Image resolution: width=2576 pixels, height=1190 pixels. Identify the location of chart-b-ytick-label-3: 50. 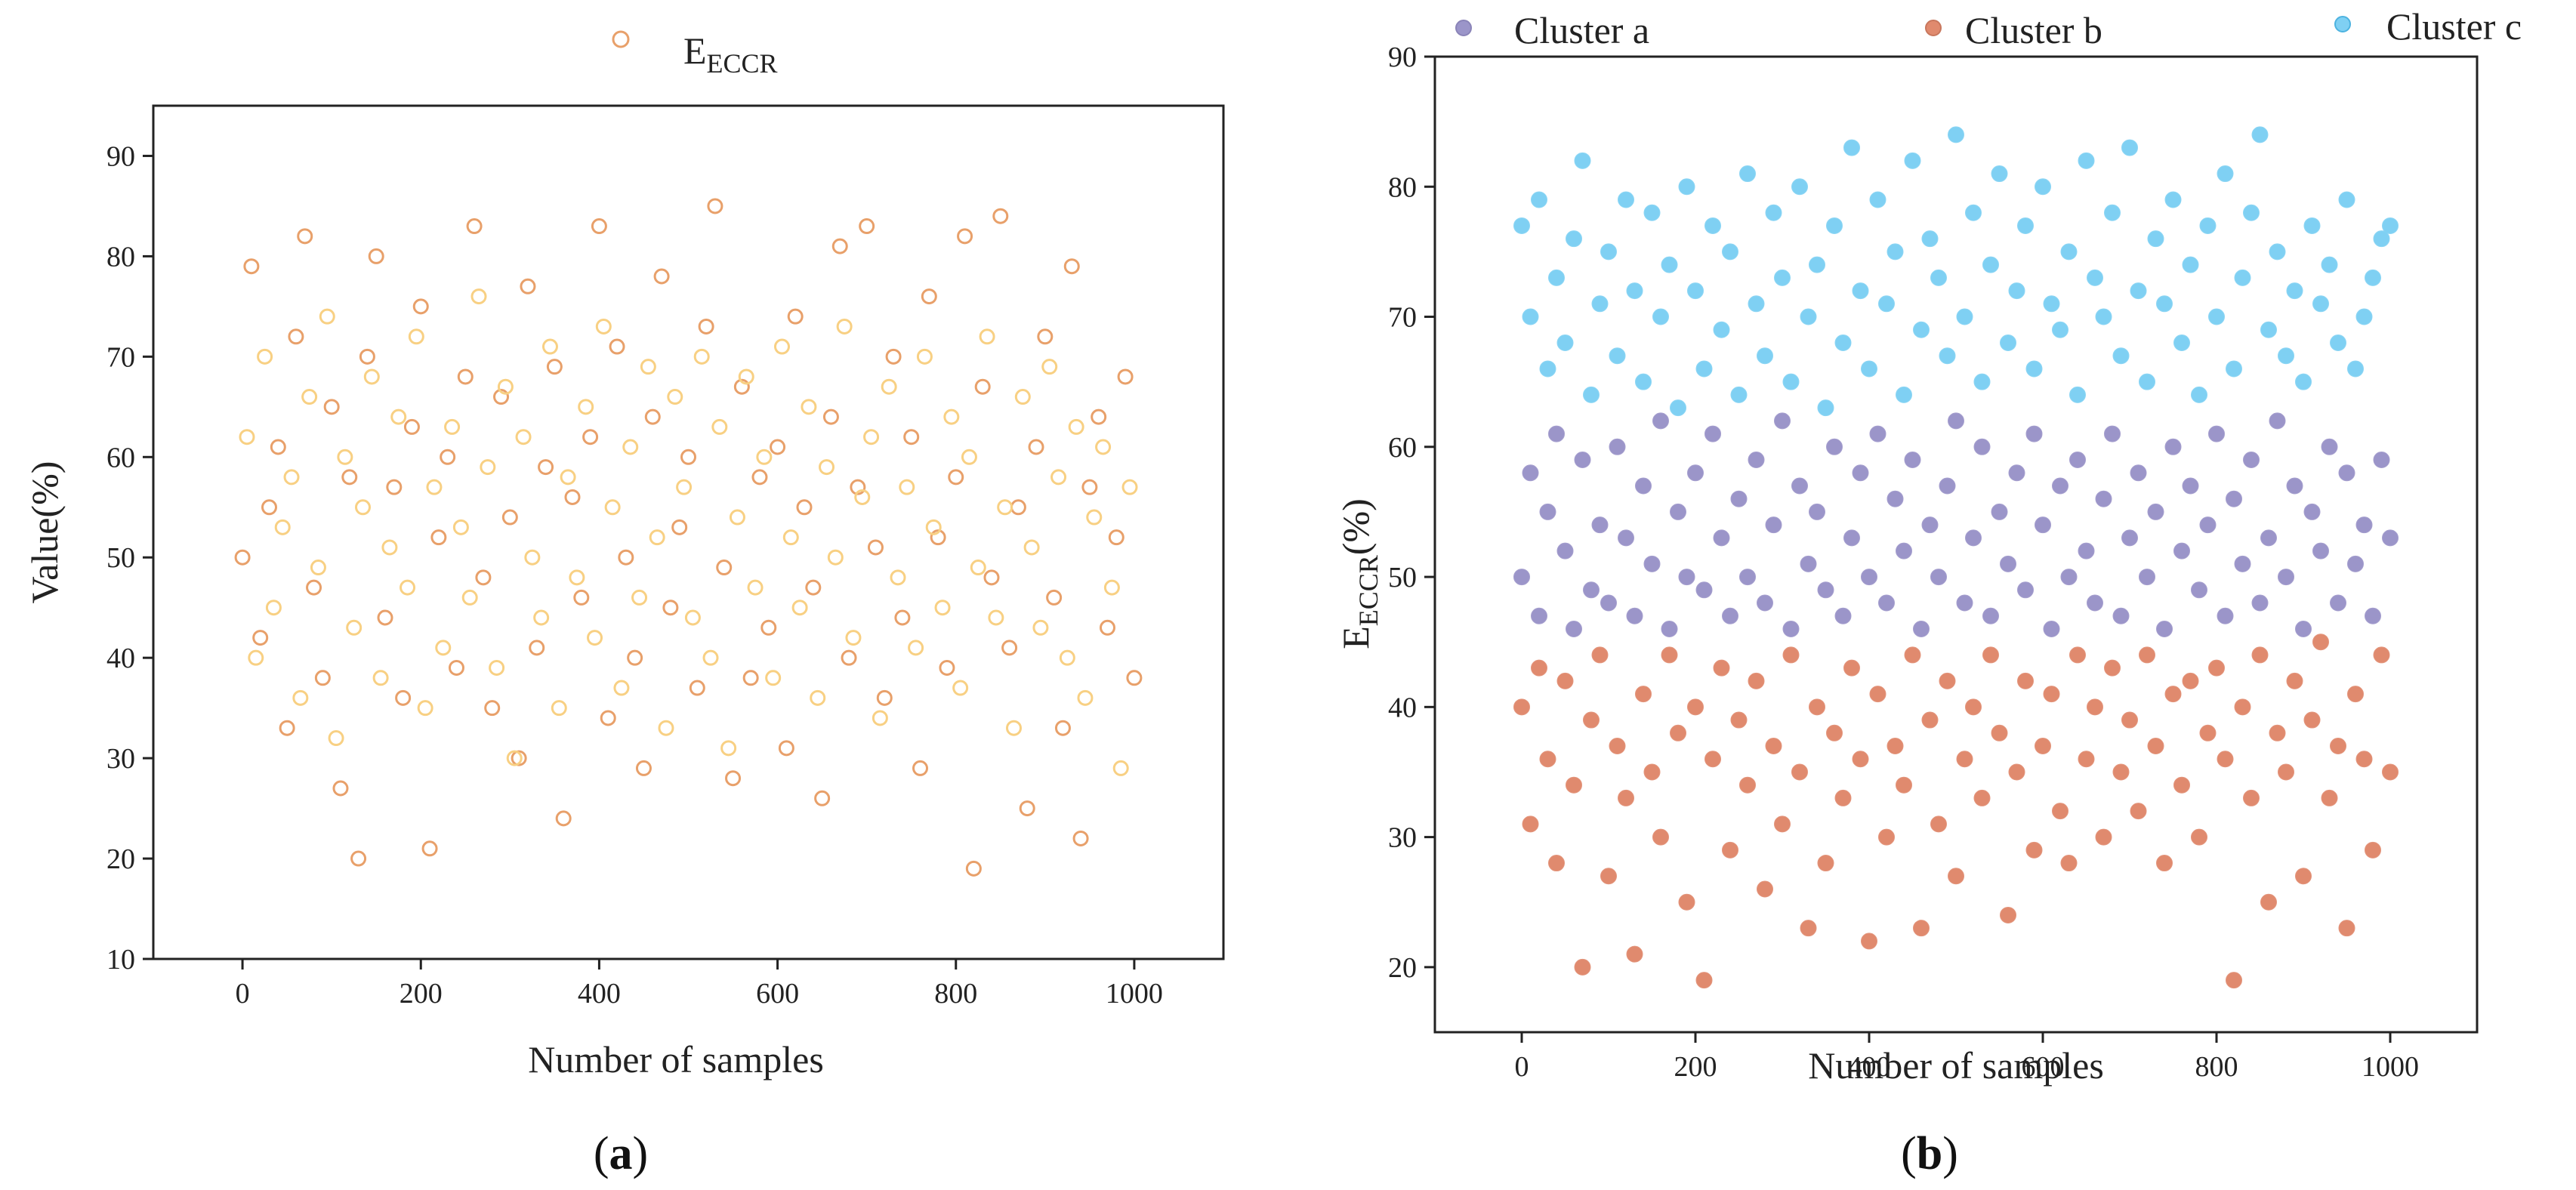
(1402, 577).